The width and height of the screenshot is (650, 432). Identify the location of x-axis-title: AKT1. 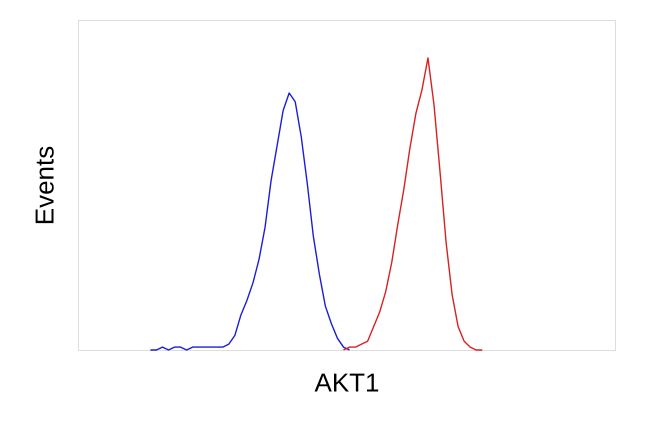
(347, 383).